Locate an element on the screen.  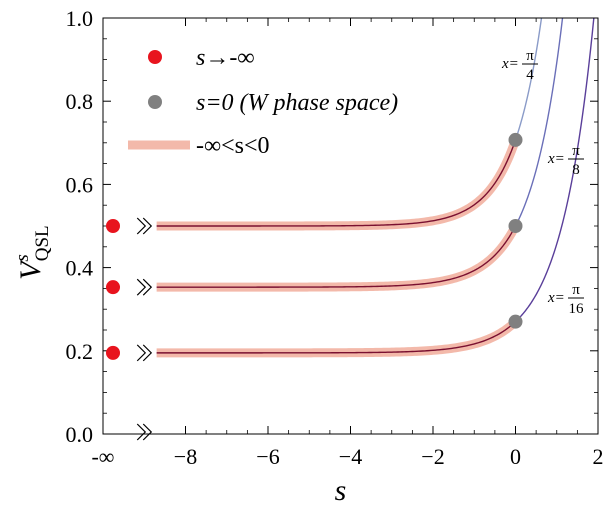
x-tick-label-1: −8 is located at coordinates (185, 456).